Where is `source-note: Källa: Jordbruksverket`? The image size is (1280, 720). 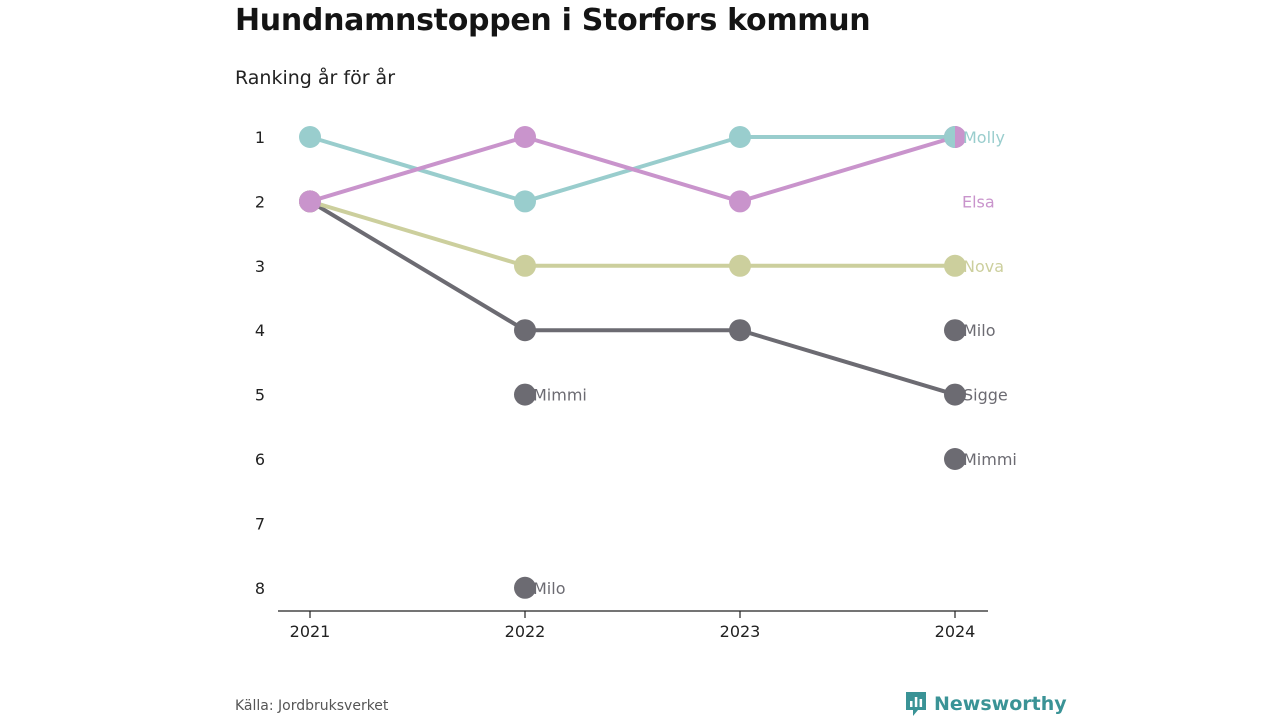 source-note: Källa: Jordbruksverket is located at coordinates (312, 706).